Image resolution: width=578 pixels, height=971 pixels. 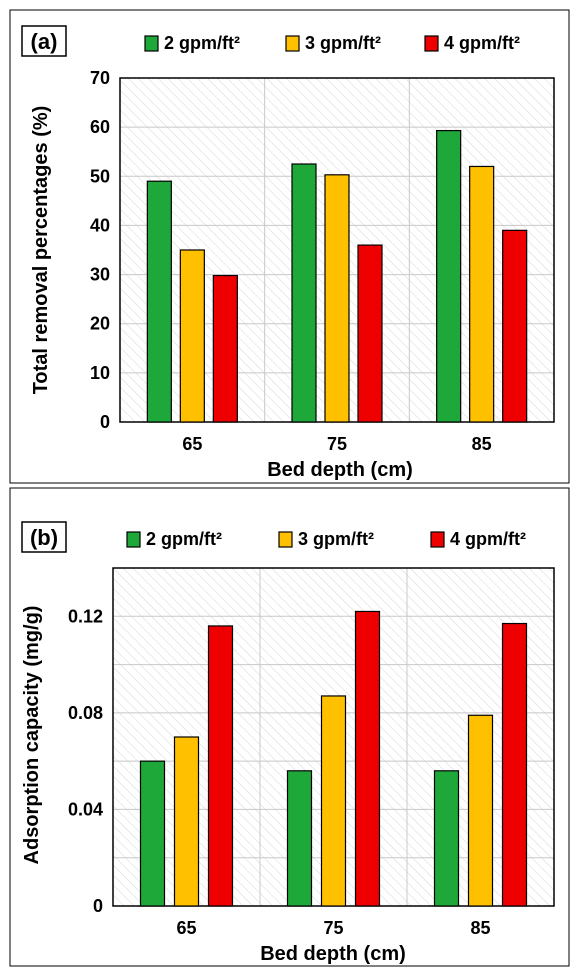 I want to click on y-tick-label: 60, so click(x=100, y=127).